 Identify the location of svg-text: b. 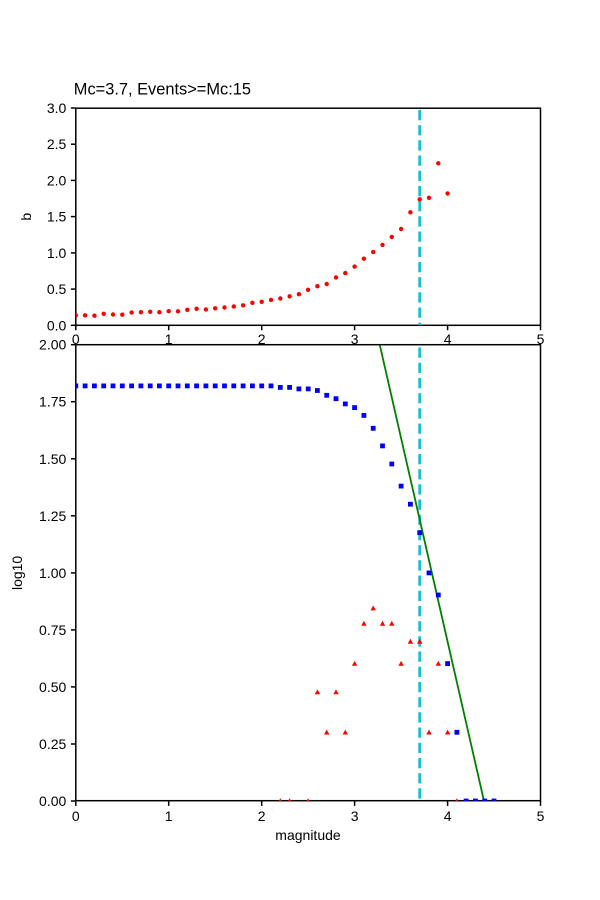
(26, 217).